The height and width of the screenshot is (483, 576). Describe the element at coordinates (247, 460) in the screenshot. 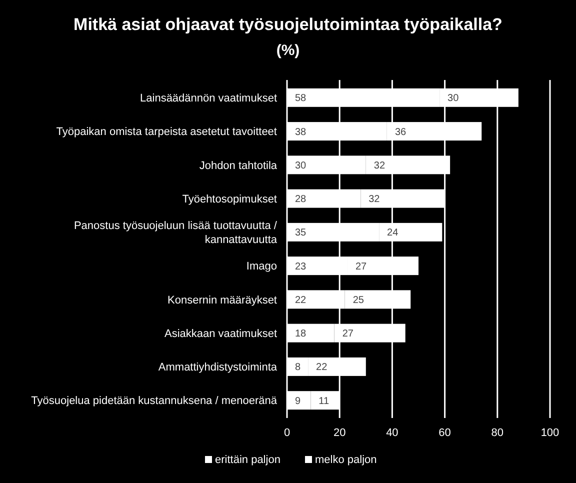

I see `legend-label: erittäin paljon` at that location.